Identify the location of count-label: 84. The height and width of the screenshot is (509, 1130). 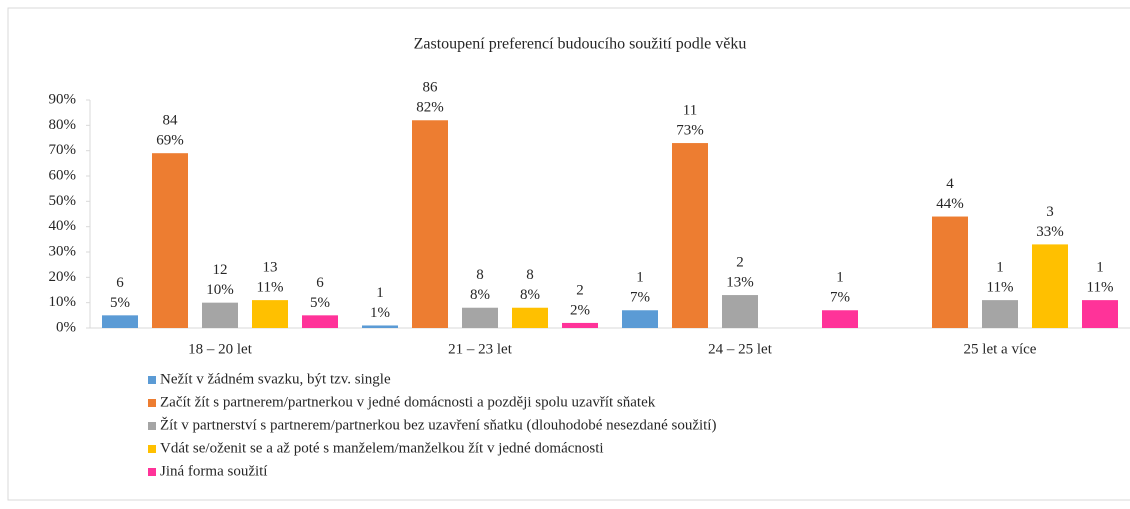
(171, 121).